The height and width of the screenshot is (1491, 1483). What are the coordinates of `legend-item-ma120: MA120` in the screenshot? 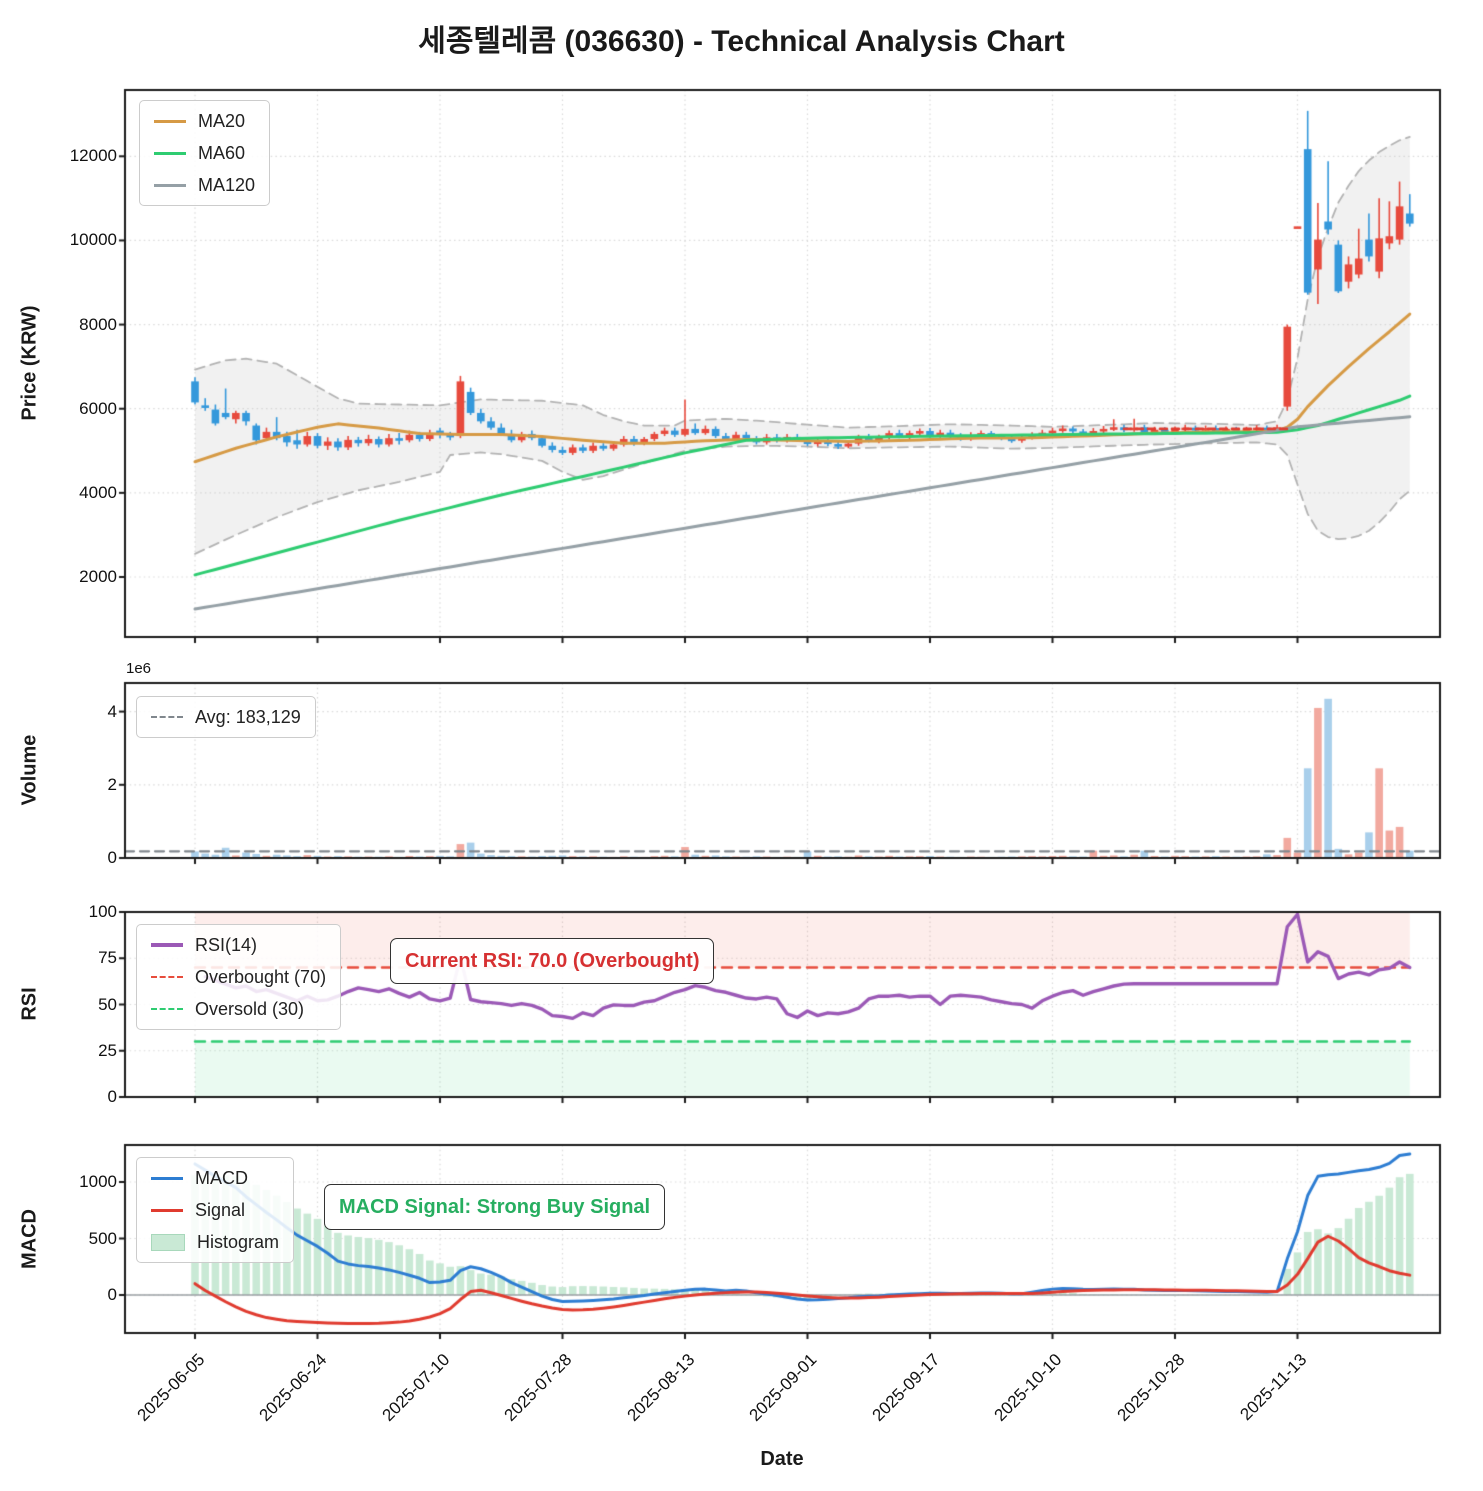 It's located at (204, 185).